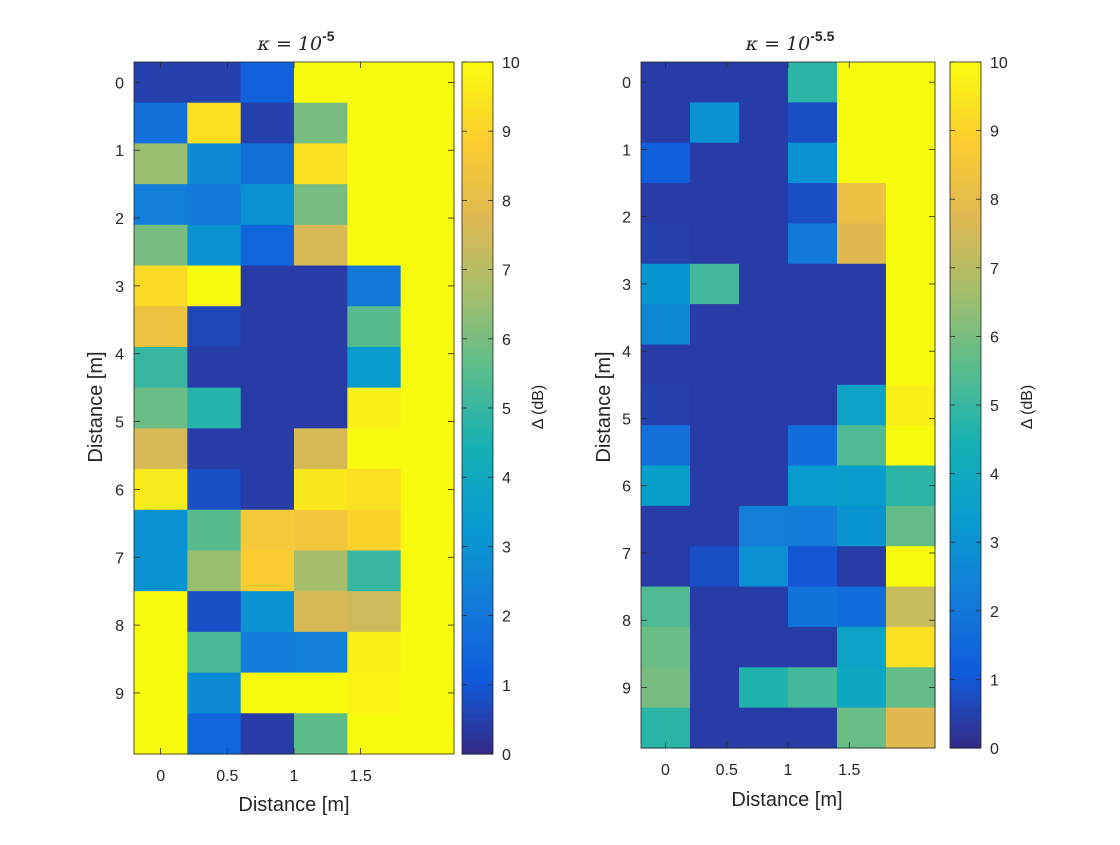  What do you see at coordinates (626, 621) in the screenshot?
I see `y-tick-label: 8` at bounding box center [626, 621].